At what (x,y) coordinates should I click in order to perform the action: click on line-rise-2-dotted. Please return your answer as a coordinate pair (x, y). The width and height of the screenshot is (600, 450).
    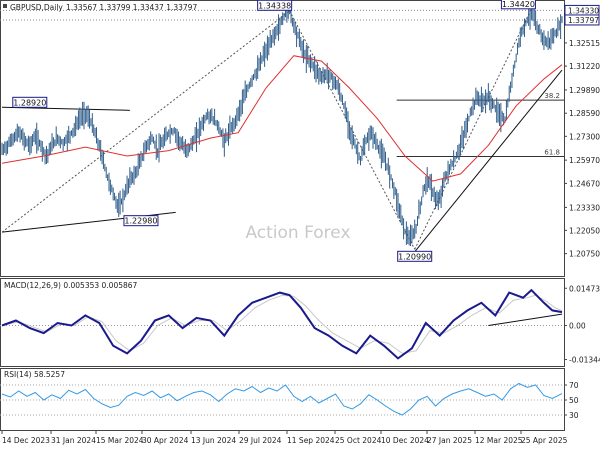
    Looking at the image, I should click on (473, 129).